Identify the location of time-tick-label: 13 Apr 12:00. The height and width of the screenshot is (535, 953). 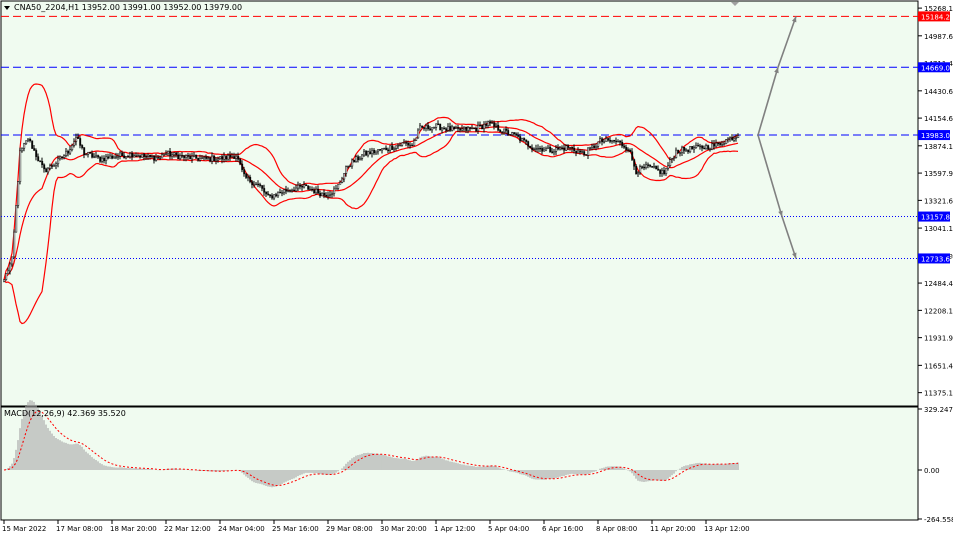
(727, 529).